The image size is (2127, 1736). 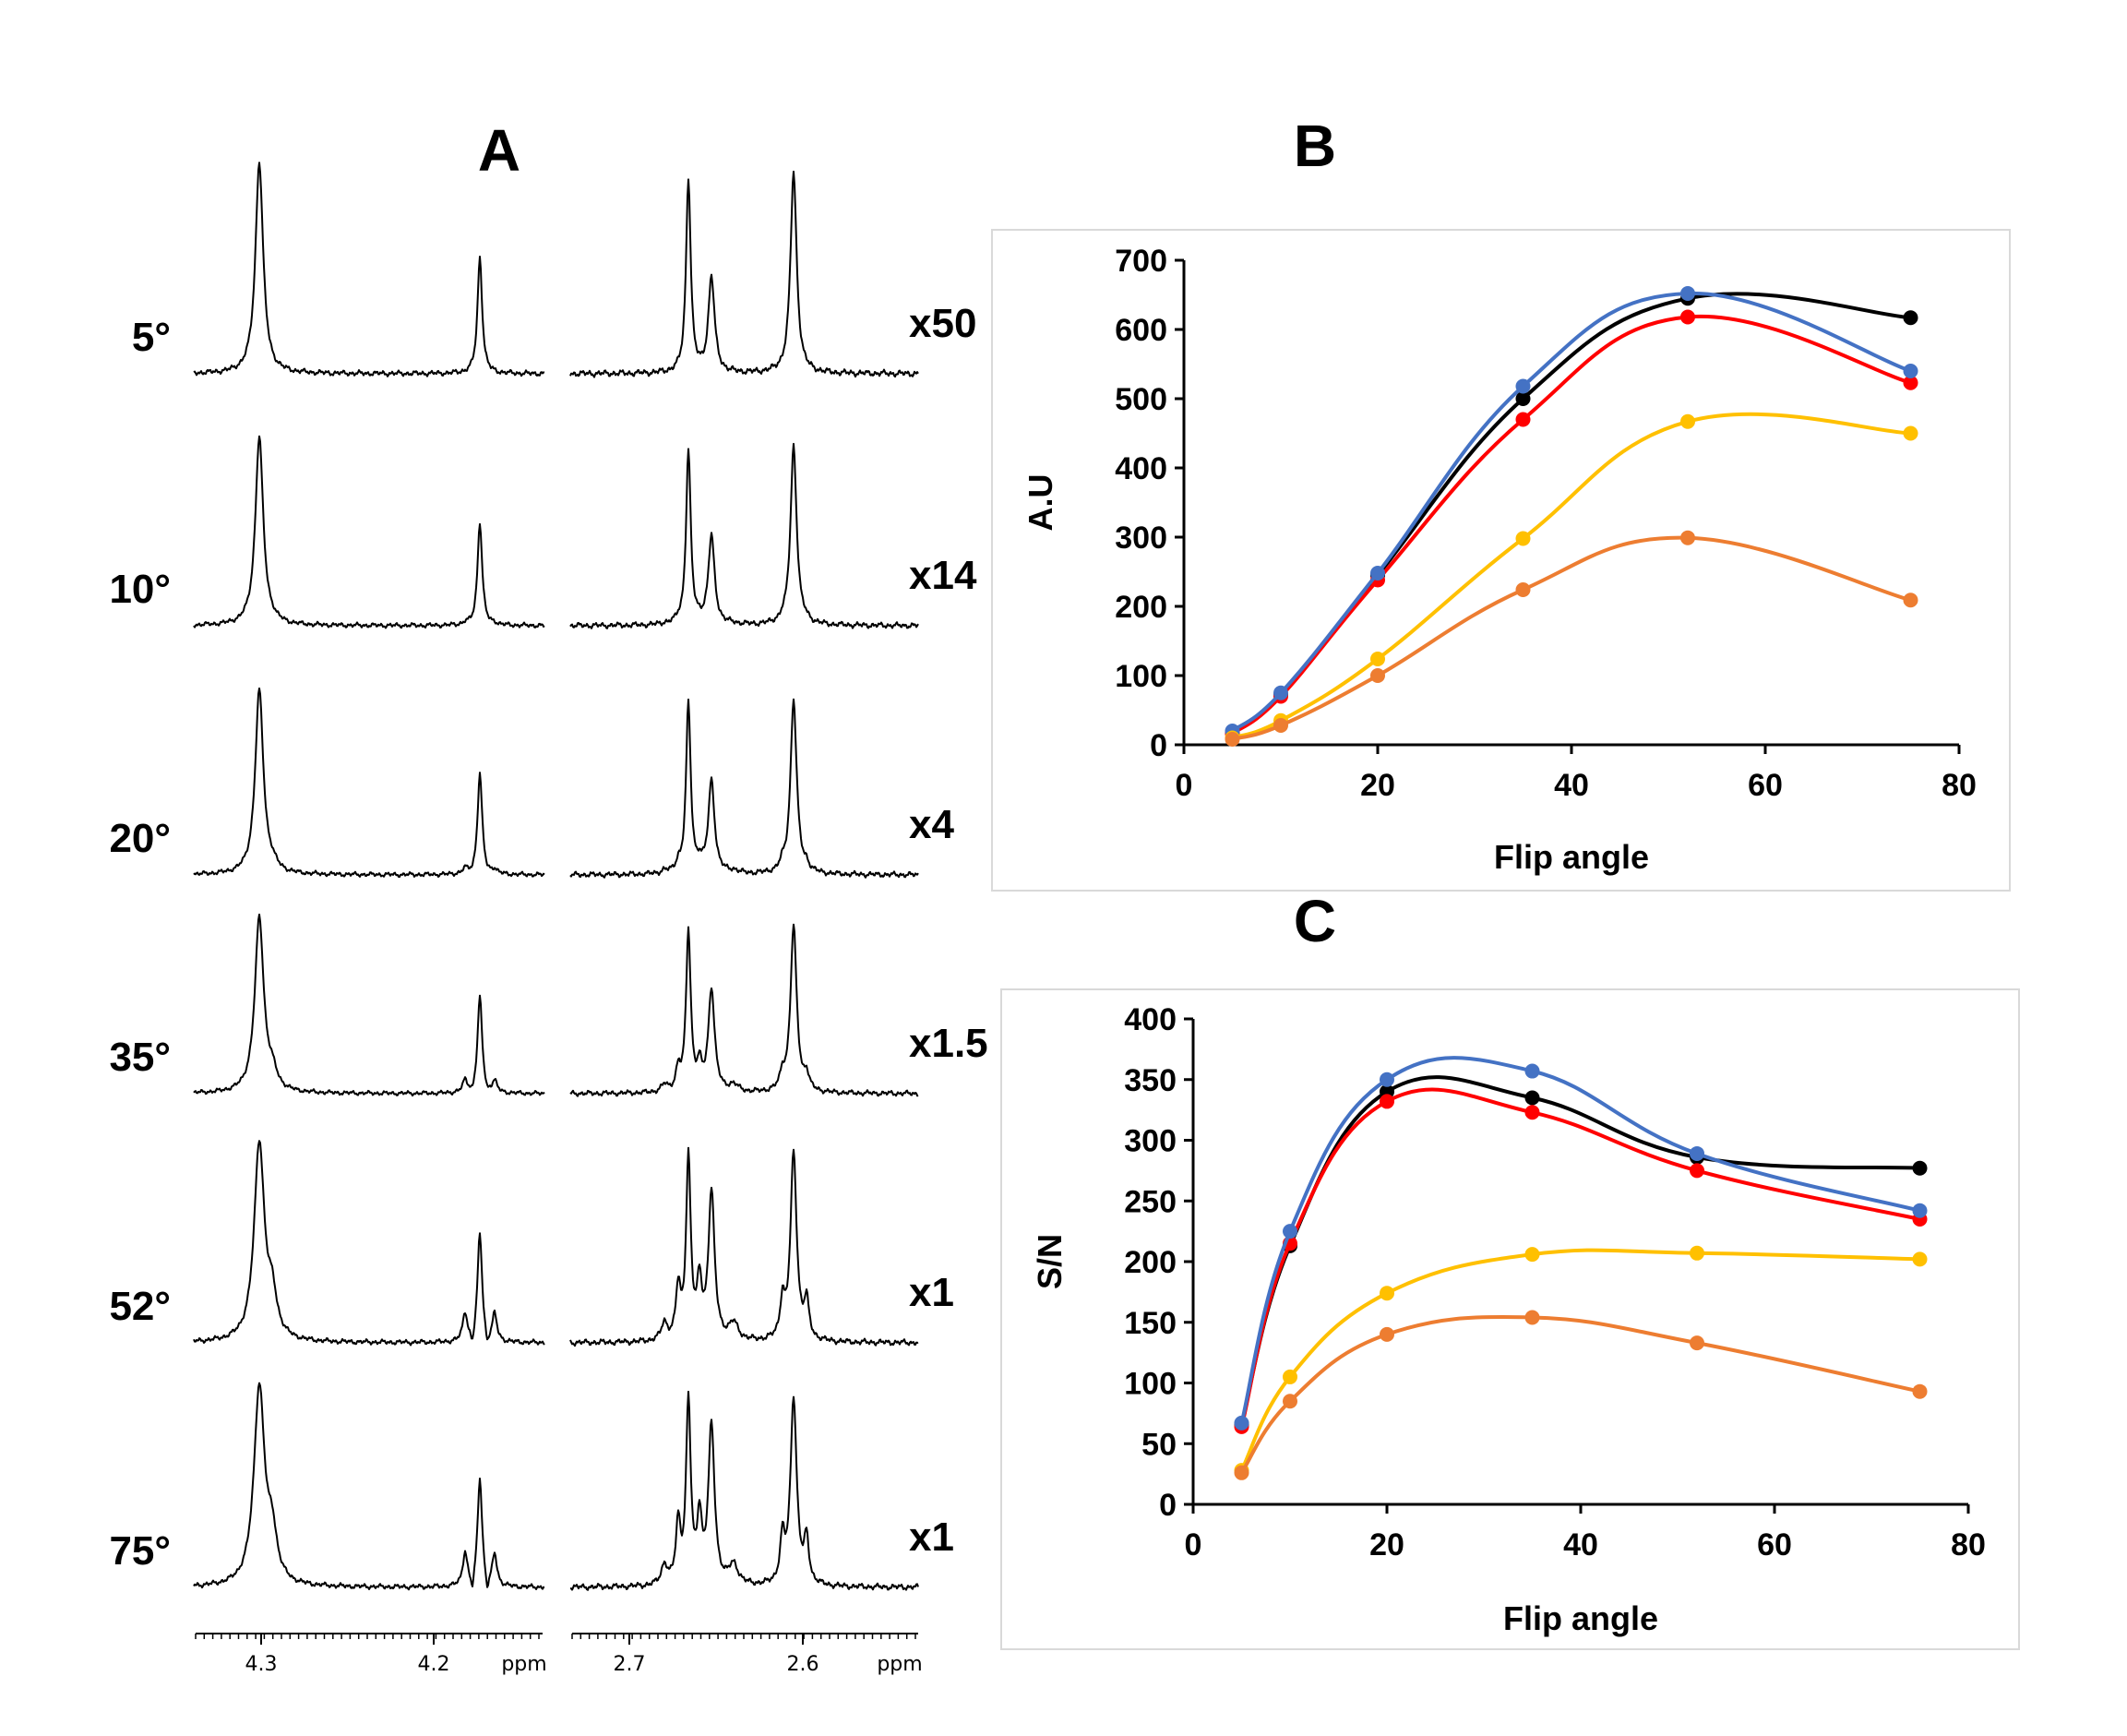 What do you see at coordinates (1040, 503) in the screenshot?
I see `y-axis-title: A.U` at bounding box center [1040, 503].